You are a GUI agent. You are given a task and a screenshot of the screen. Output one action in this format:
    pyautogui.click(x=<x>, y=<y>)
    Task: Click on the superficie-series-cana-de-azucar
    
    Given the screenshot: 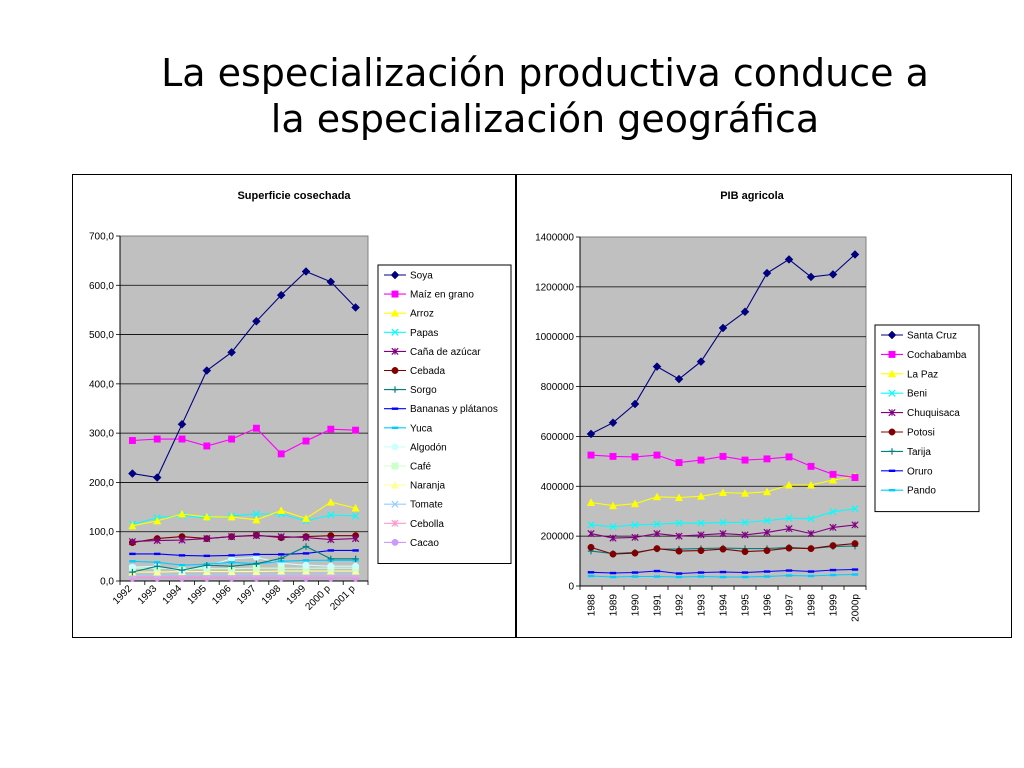 What is the action you would take?
    pyautogui.click(x=244, y=539)
    